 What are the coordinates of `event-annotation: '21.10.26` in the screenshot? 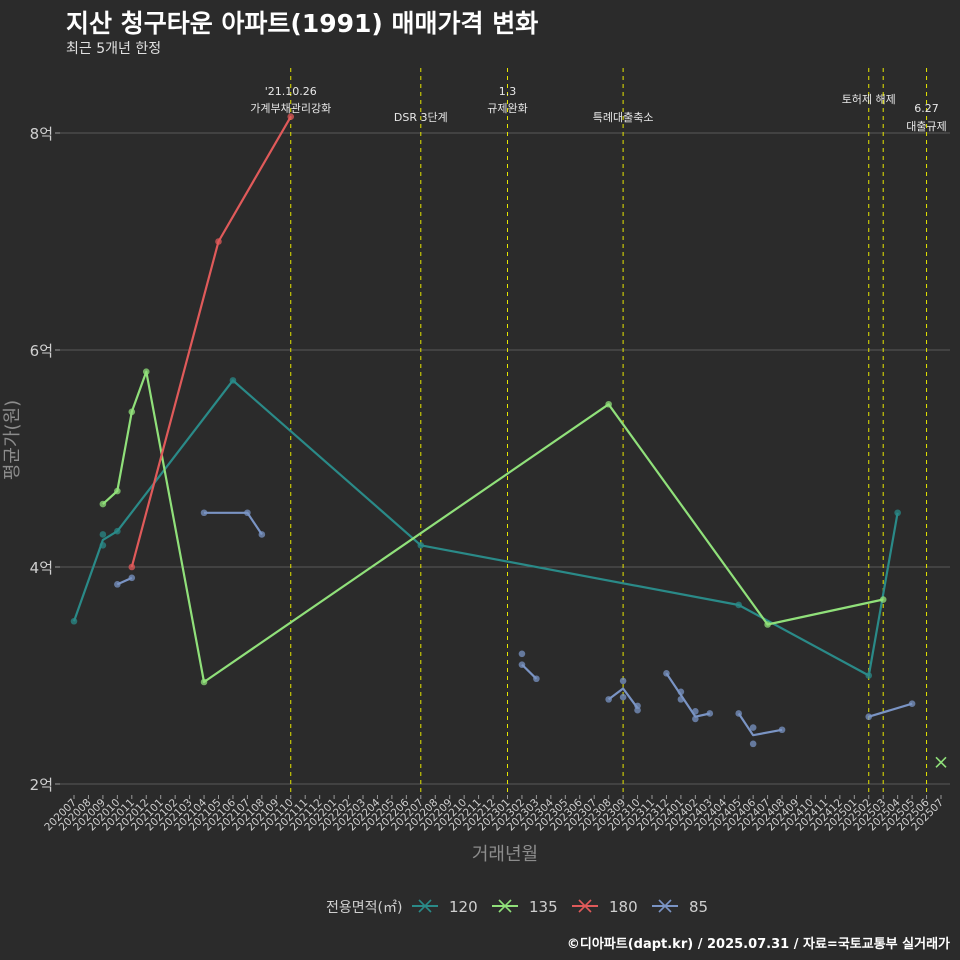 It's located at (291, 91).